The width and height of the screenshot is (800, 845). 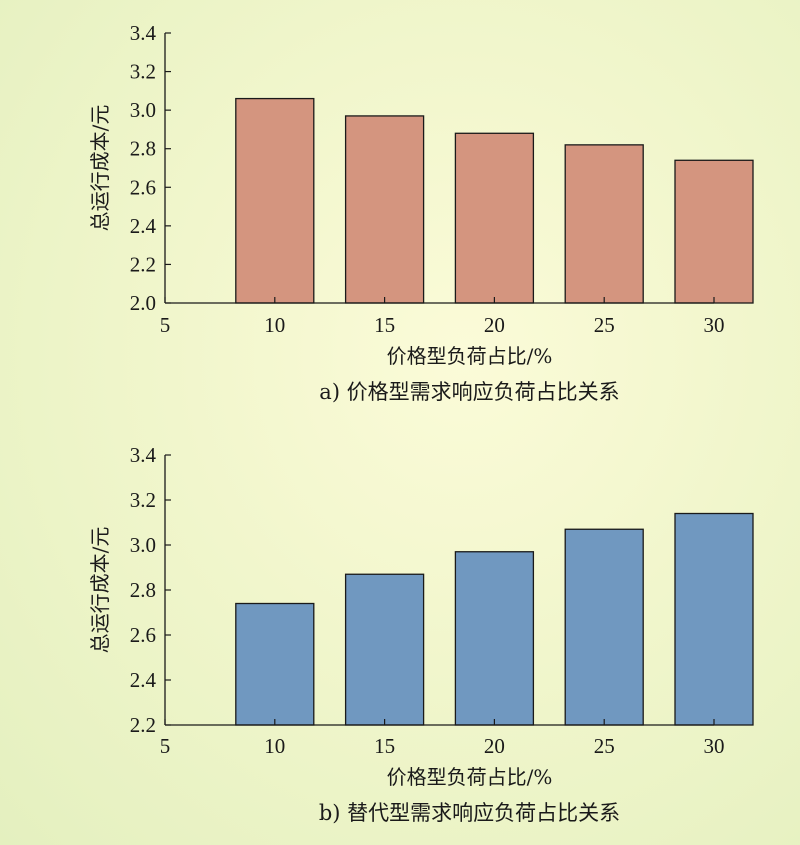 I want to click on figure-caption: b) 替代型需求响应负荷占比关系, so click(x=469, y=813).